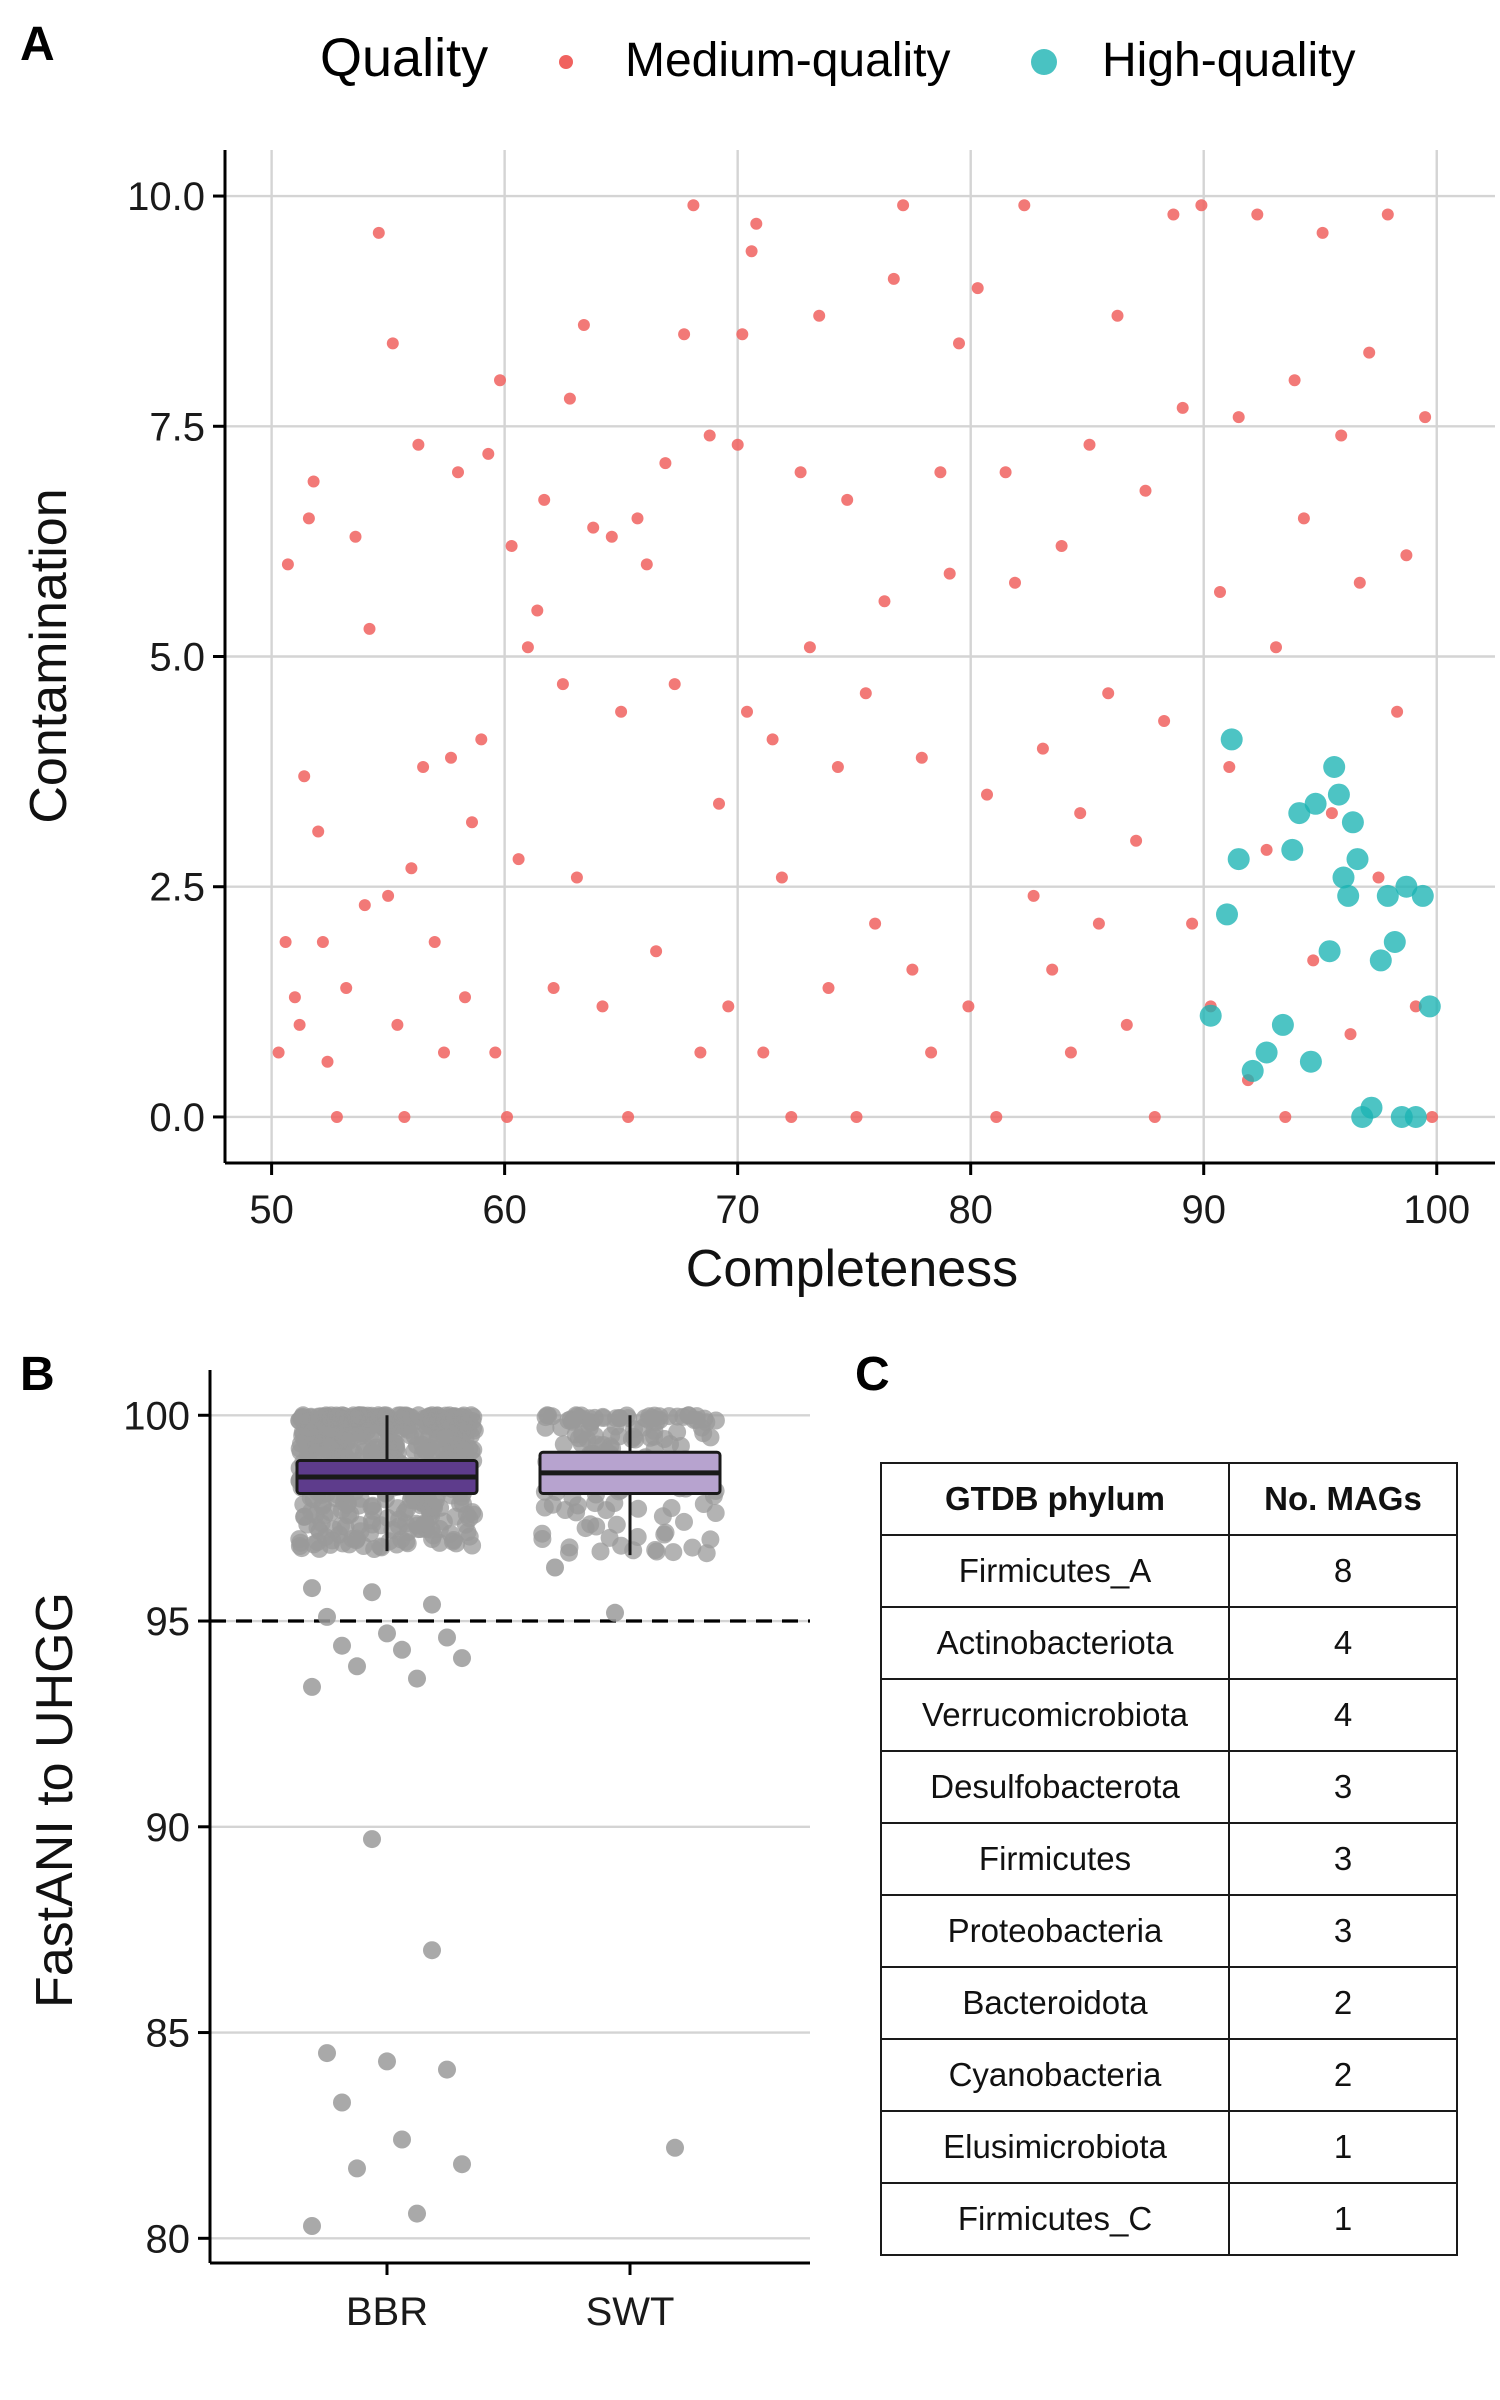  What do you see at coordinates (177, 1118) in the screenshot?
I see `y-tick-label-a: 0.0` at bounding box center [177, 1118].